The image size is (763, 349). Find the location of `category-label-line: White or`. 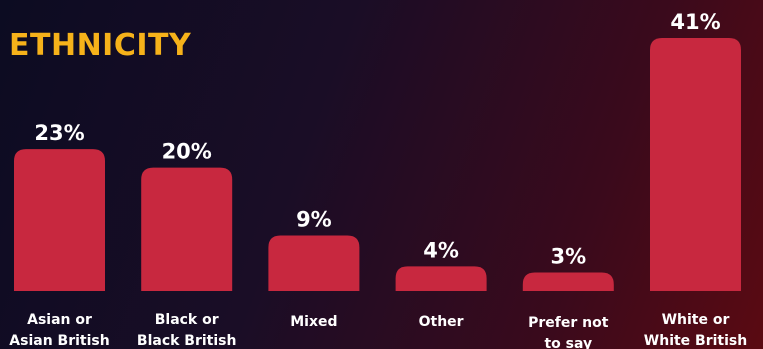

category-label-line: White or is located at coordinates (696, 320).